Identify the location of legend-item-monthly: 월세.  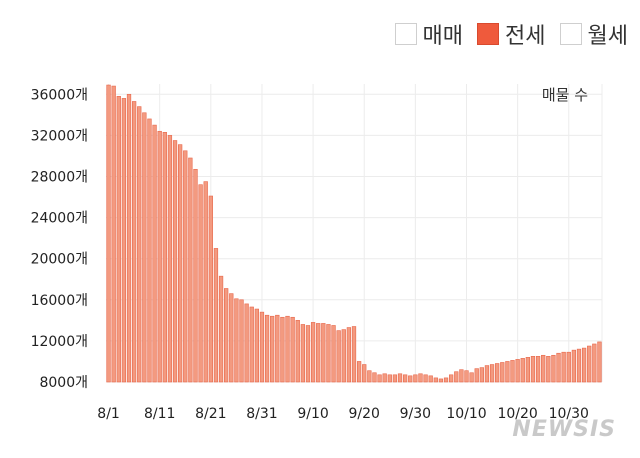
(593, 34).